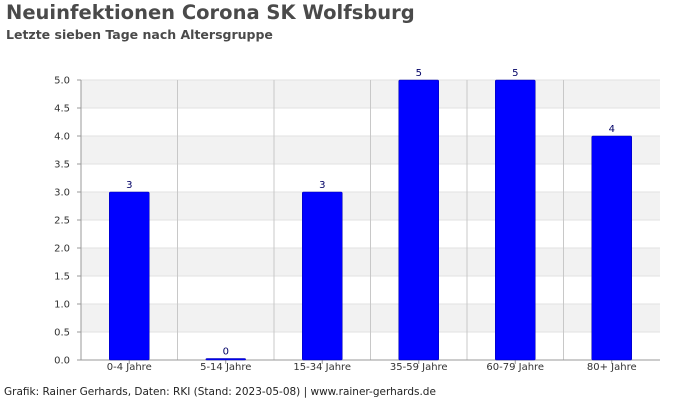 The height and width of the screenshot is (400, 700). What do you see at coordinates (62, 81) in the screenshot?
I see `y-tick-label: 5.0` at bounding box center [62, 81].